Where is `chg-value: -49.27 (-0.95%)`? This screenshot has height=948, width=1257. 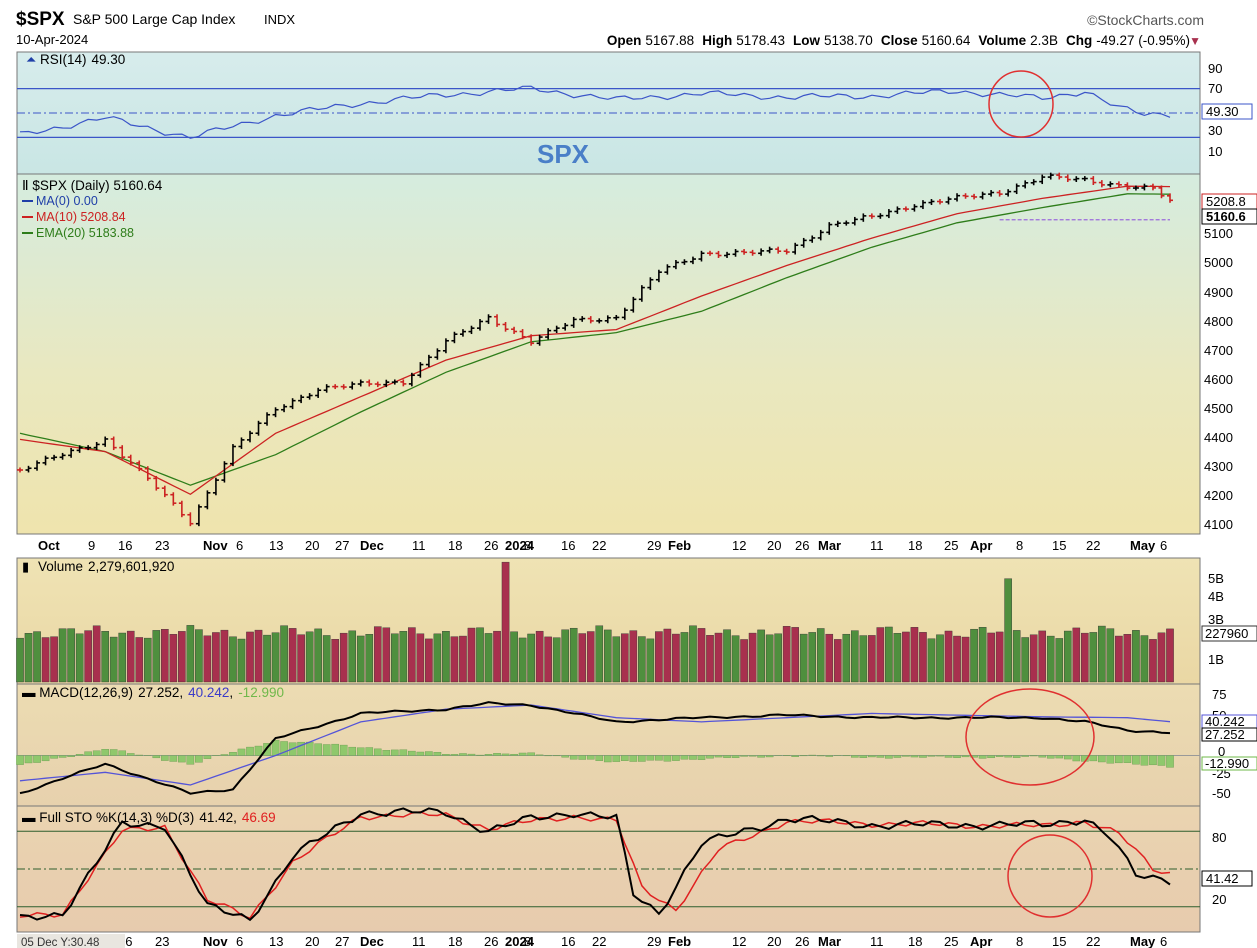
chg-value: -49.27 (-0.95%) is located at coordinates (1143, 40).